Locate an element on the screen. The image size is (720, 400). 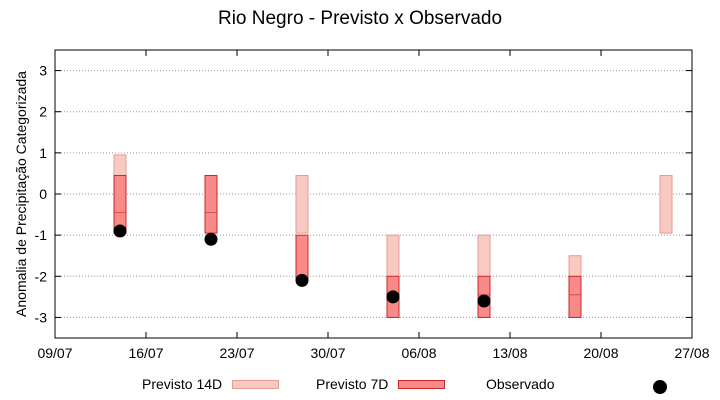
x-tick-label: 23/07 is located at coordinates (236, 353).